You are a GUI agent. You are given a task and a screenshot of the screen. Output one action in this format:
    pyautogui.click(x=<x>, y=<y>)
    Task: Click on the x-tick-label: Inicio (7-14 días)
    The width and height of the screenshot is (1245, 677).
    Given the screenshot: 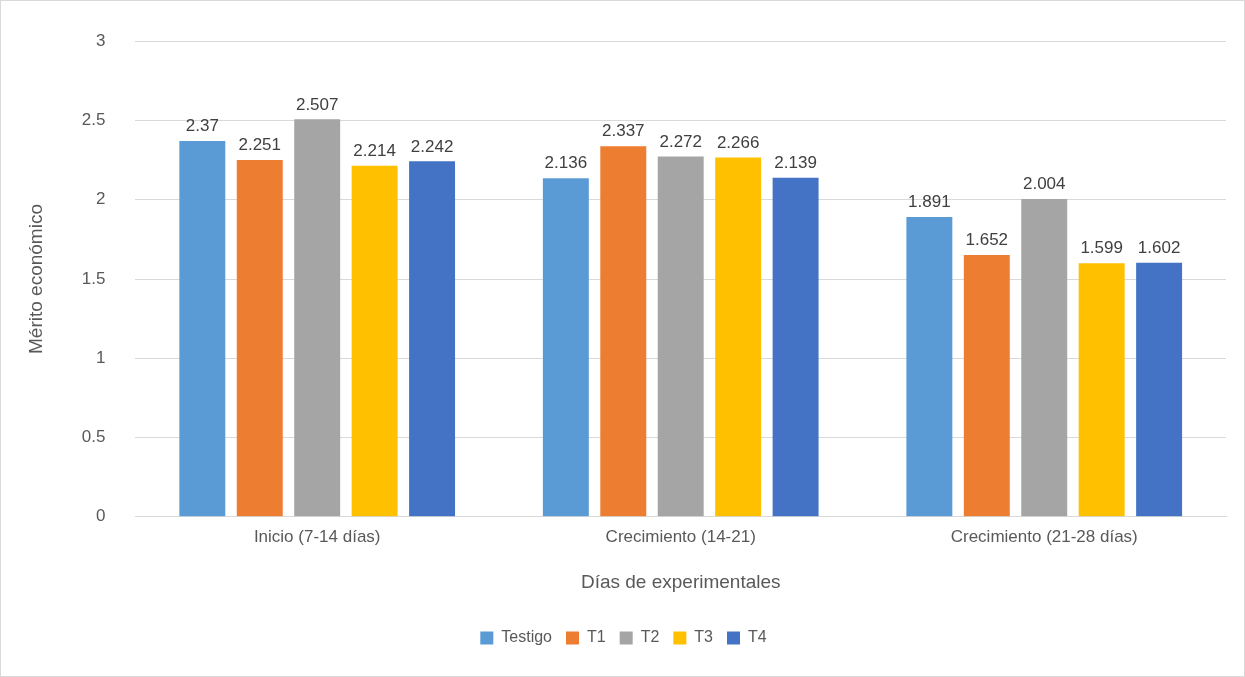 What is the action you would take?
    pyautogui.click(x=317, y=536)
    